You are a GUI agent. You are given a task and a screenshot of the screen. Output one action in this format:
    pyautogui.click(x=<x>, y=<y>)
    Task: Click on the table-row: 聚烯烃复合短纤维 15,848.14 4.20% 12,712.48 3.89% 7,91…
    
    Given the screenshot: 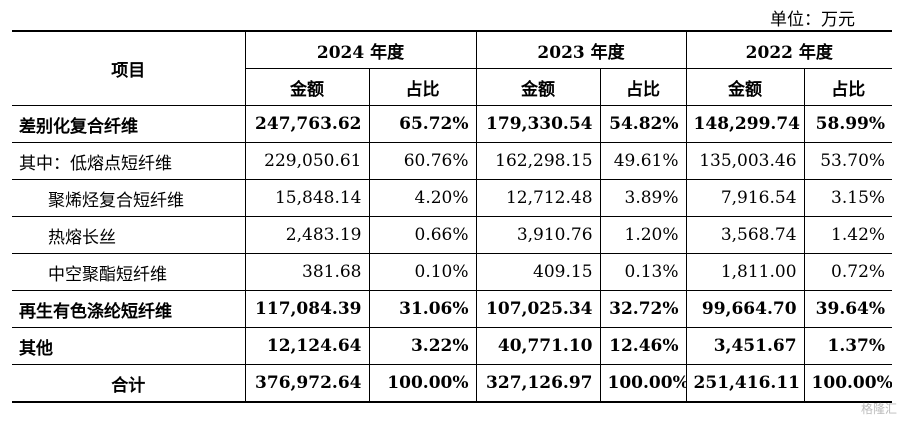 What is the action you would take?
    pyautogui.click(x=452, y=198)
    